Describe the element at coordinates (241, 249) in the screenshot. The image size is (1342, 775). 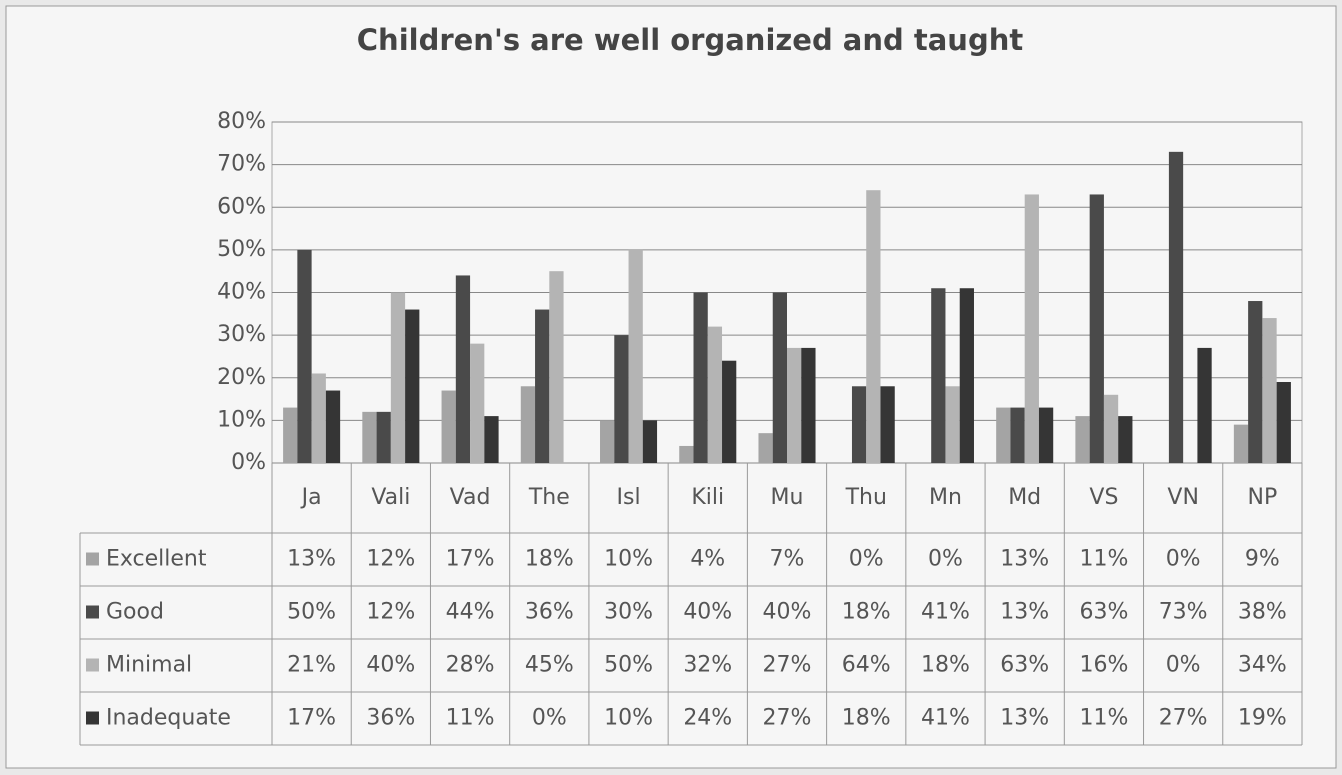
I see `y-tick-label: 50%` at that location.